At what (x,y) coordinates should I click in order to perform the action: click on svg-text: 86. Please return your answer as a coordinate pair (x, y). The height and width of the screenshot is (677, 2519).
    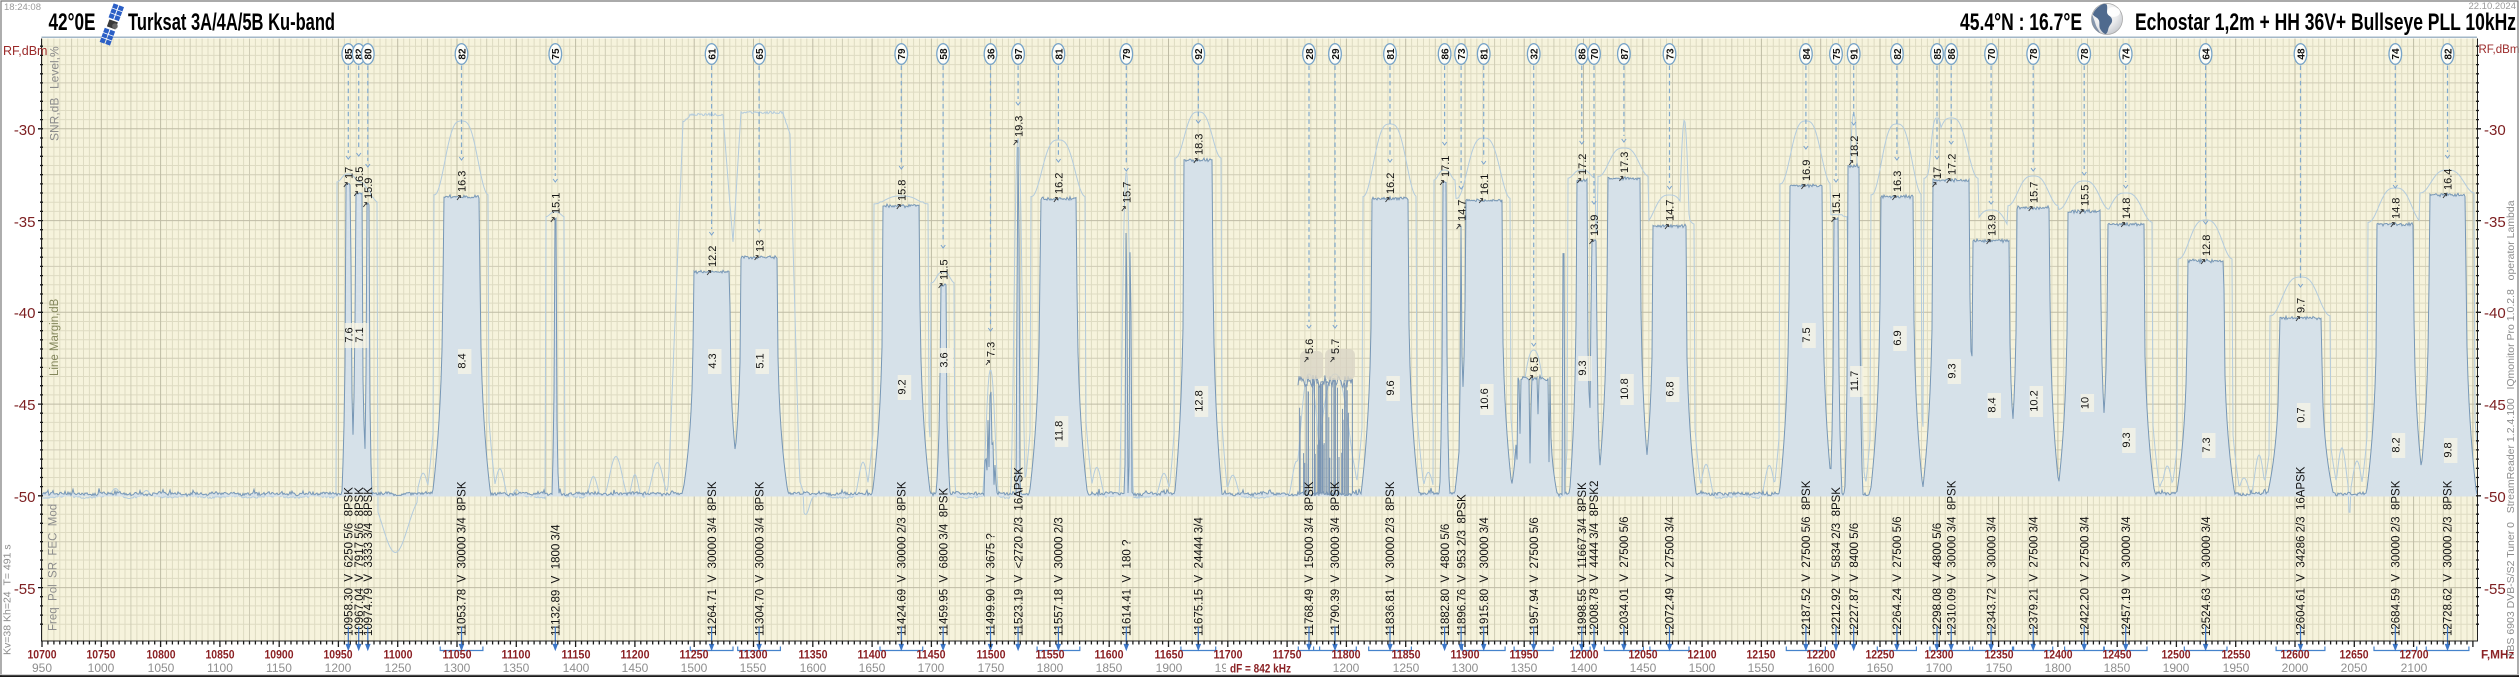
    Looking at the image, I should click on (1446, 54).